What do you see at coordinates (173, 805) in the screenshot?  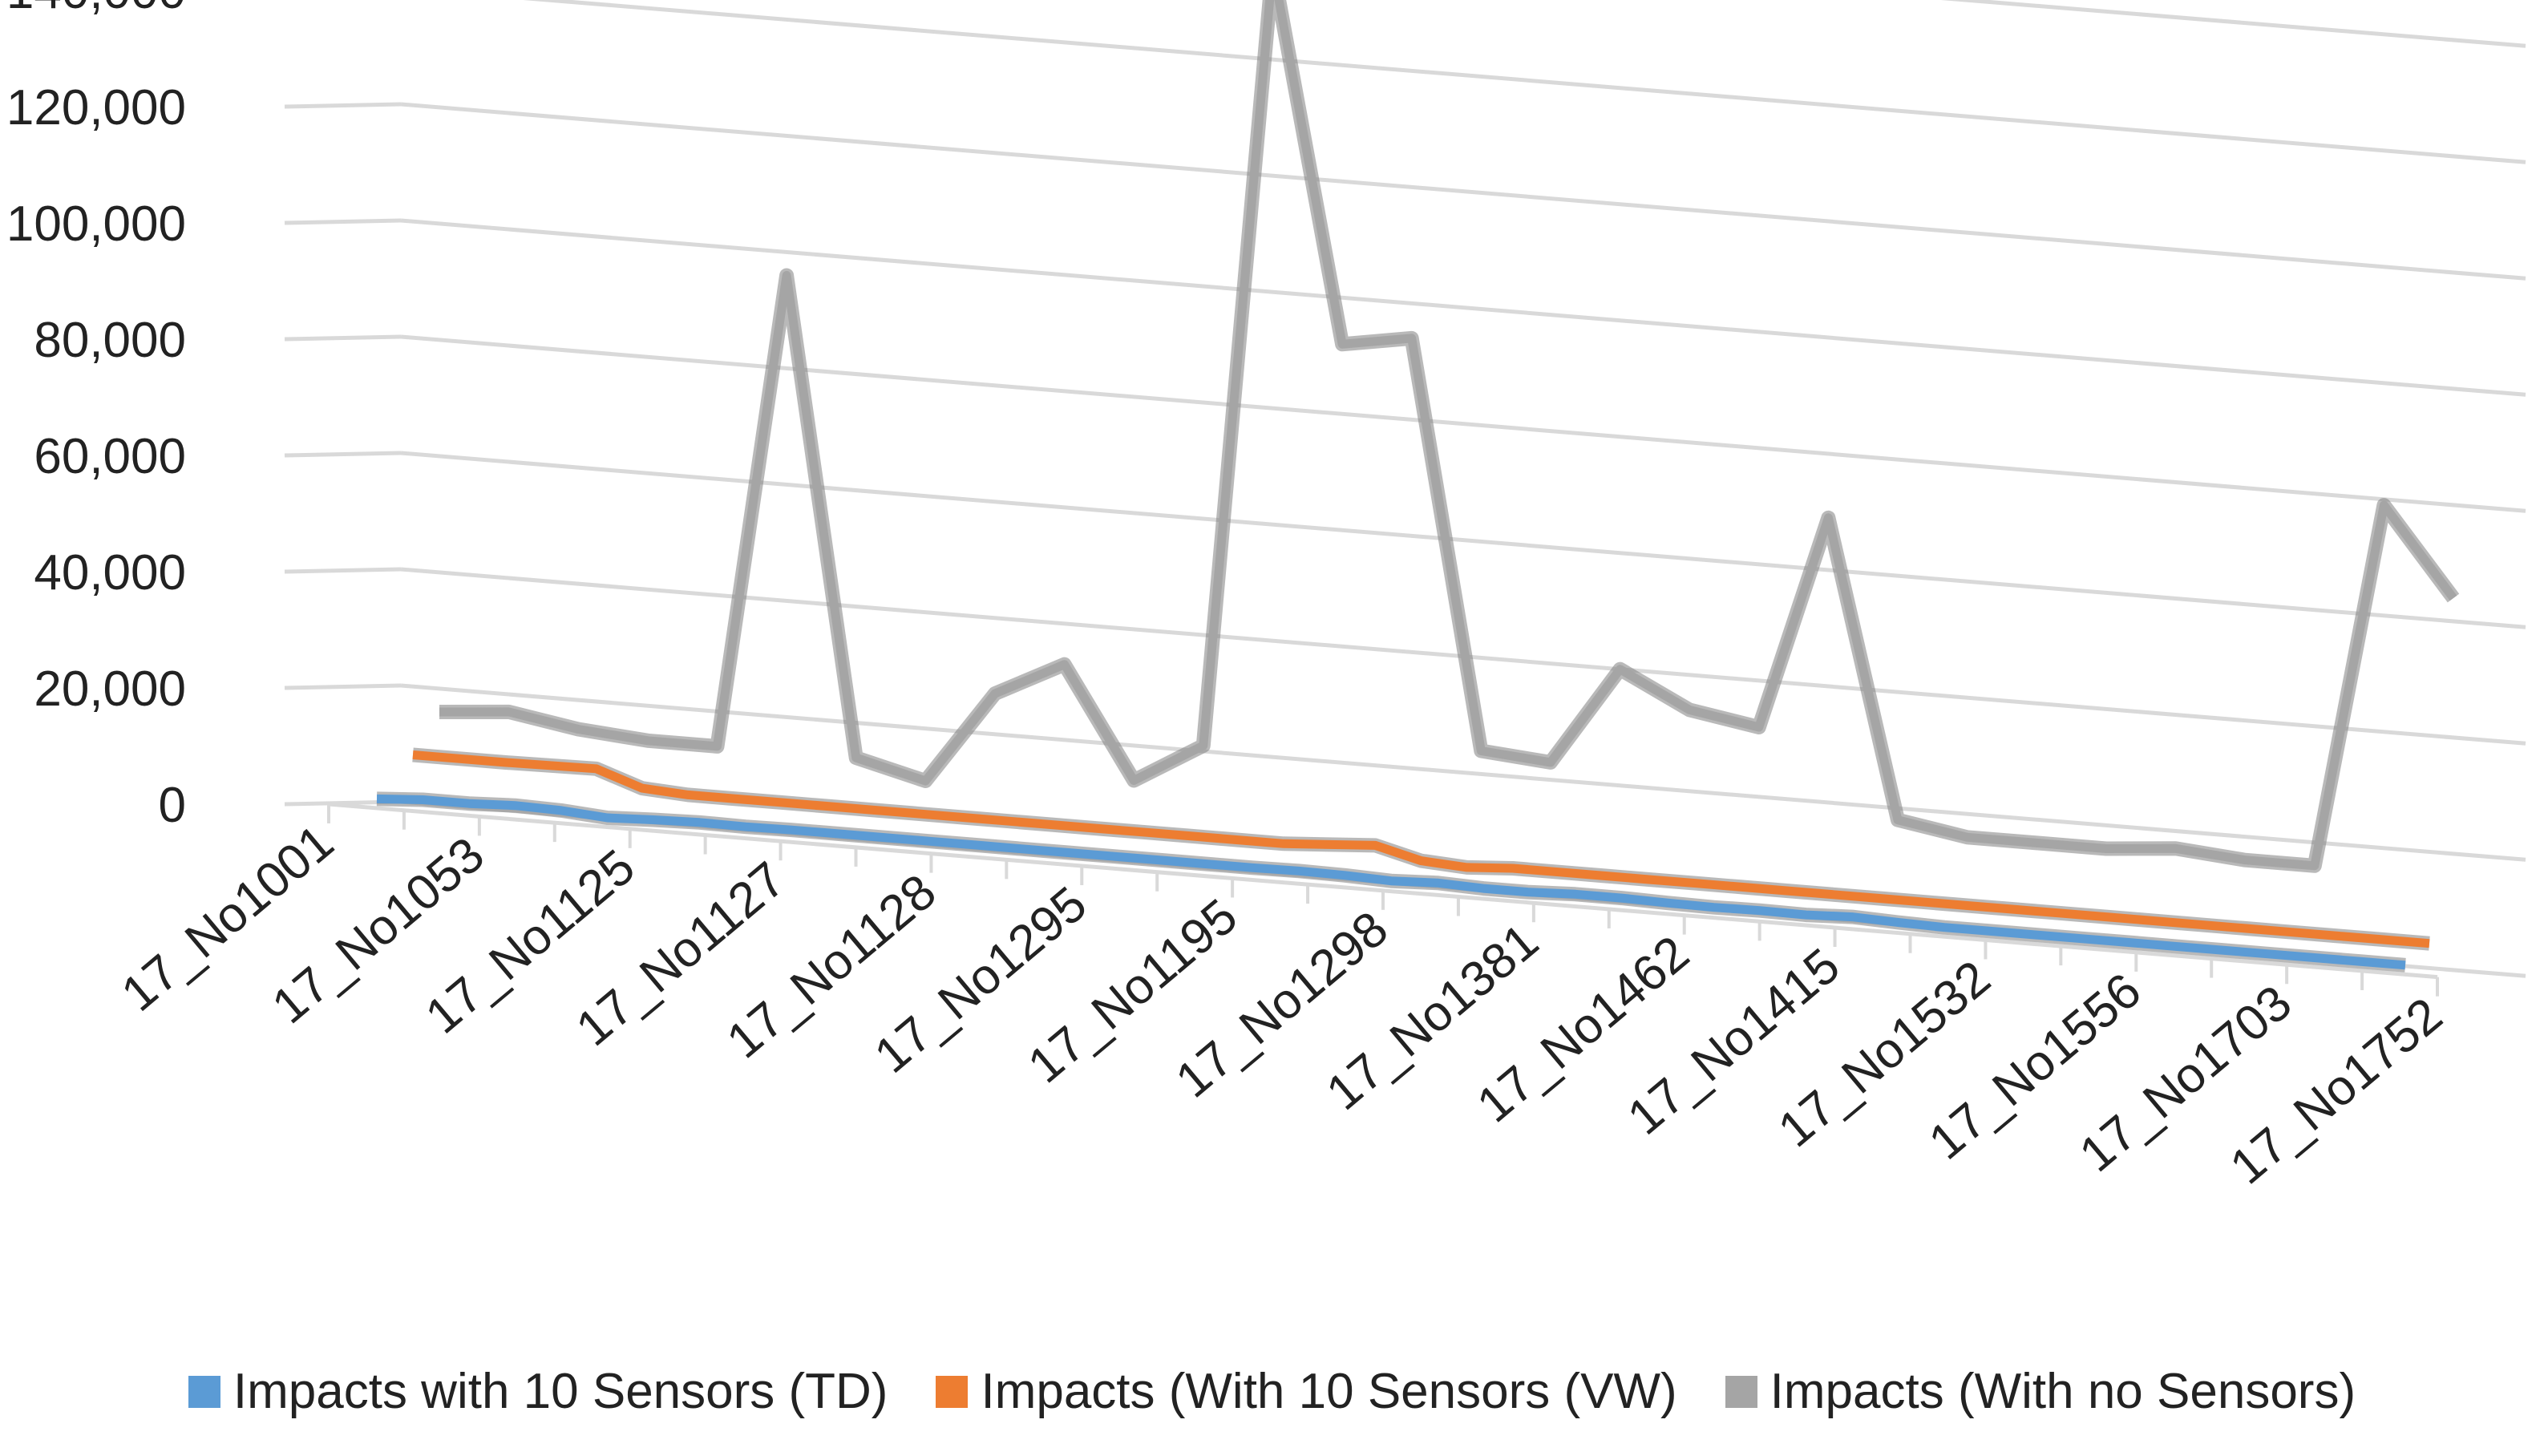 I see `y-tick-label: 0` at bounding box center [173, 805].